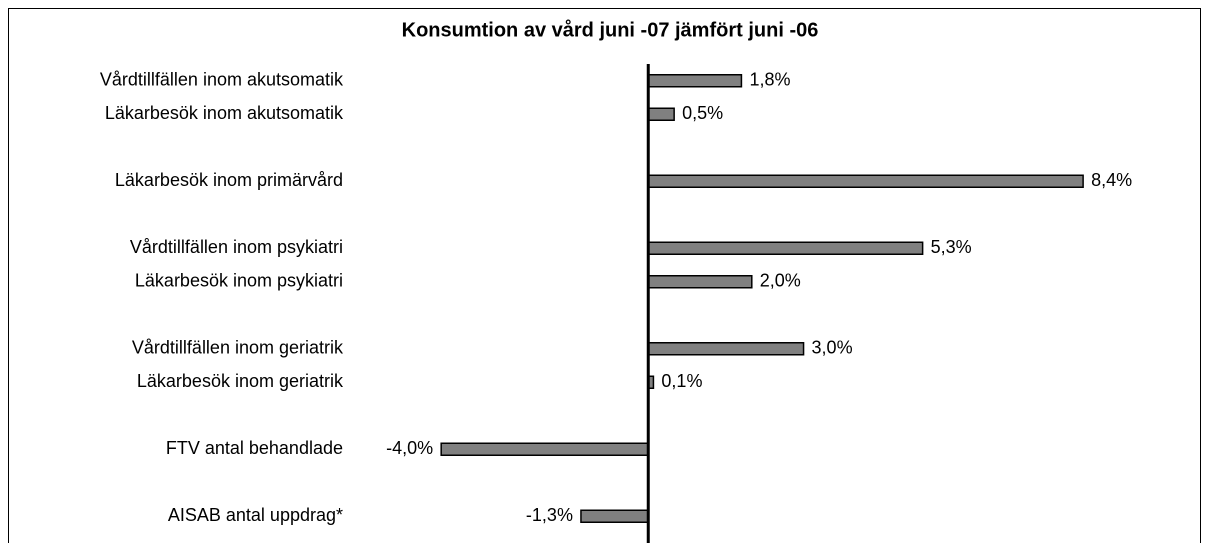 This screenshot has height=543, width=1210. Describe the element at coordinates (238, 348) in the screenshot. I see `y-tick-label: Vårdtillfällen inom geriatrik` at that location.